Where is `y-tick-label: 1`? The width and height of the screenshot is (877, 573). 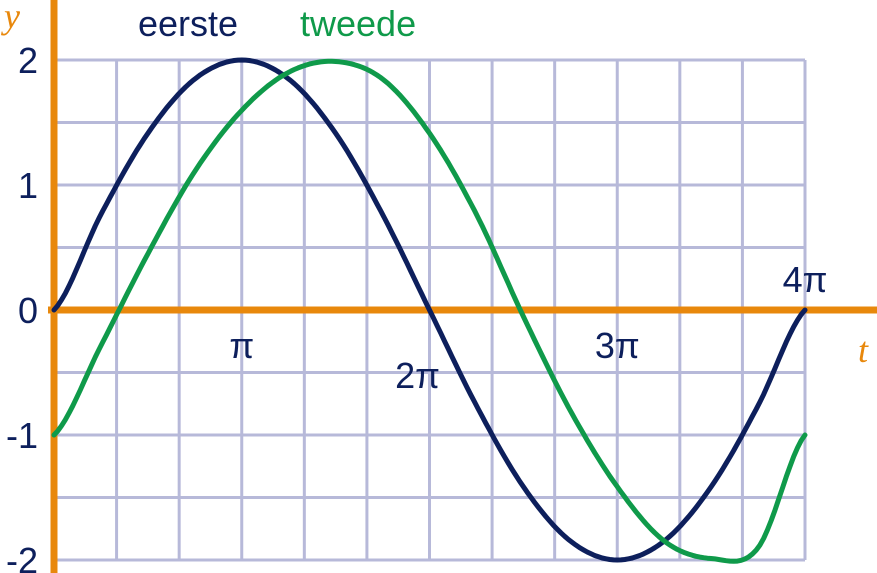 y-tick-label: 1 is located at coordinates (28, 185).